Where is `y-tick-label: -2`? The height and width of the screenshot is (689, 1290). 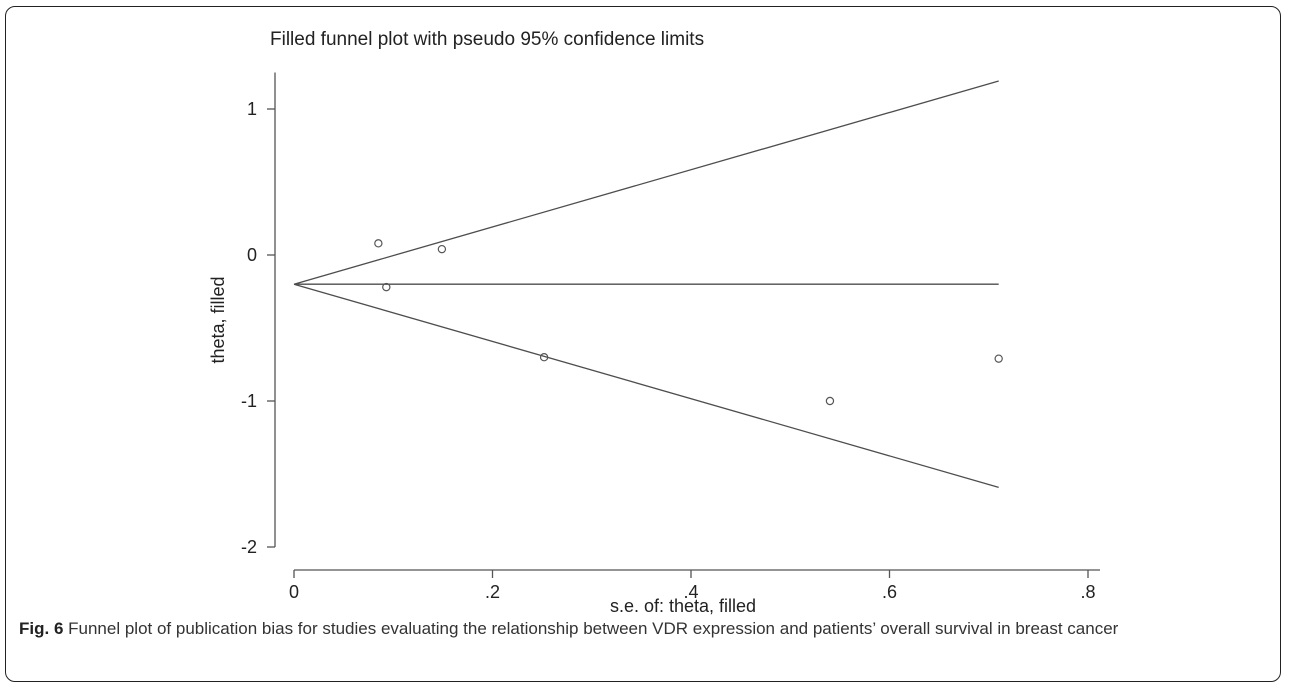 y-tick-label: -2 is located at coordinates (249, 547).